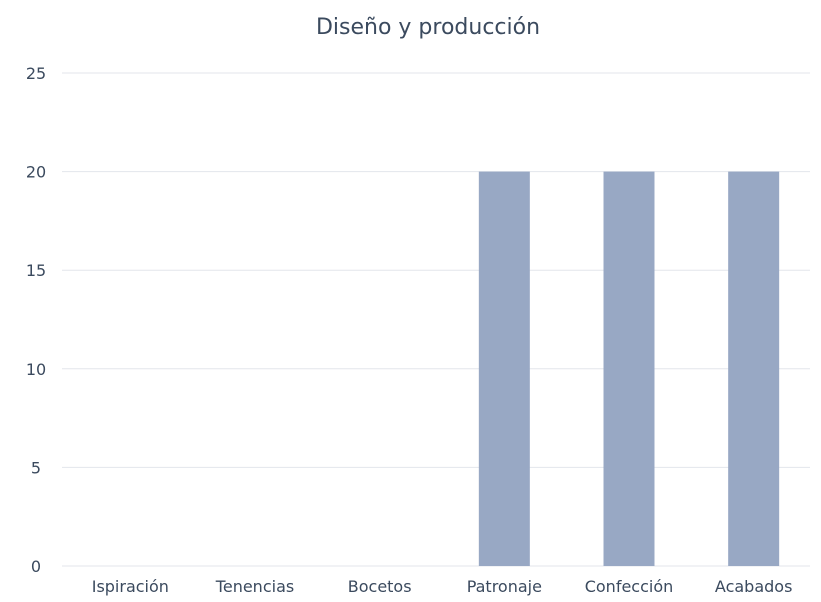 This screenshot has width=821, height=602. I want to click on y-tick-label: 15, so click(36, 270).